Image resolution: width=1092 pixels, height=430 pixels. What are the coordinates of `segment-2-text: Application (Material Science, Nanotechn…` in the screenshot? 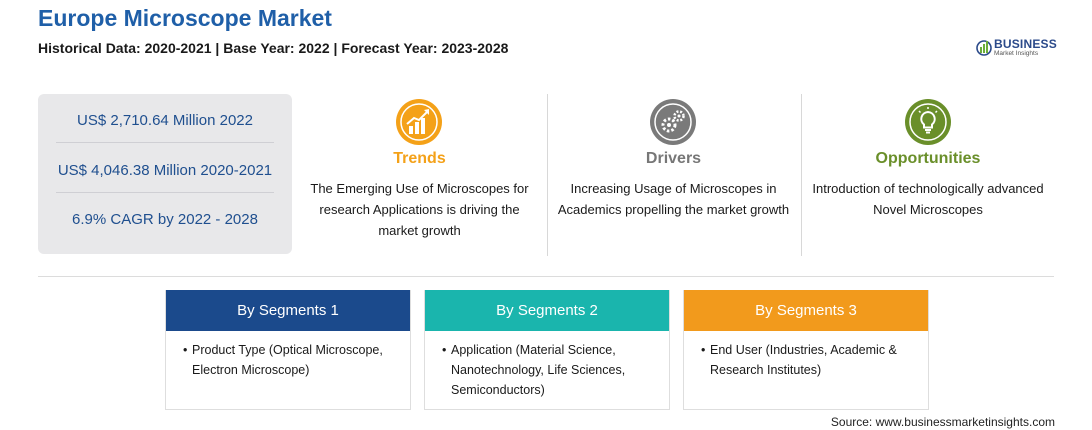 It's located at (538, 370).